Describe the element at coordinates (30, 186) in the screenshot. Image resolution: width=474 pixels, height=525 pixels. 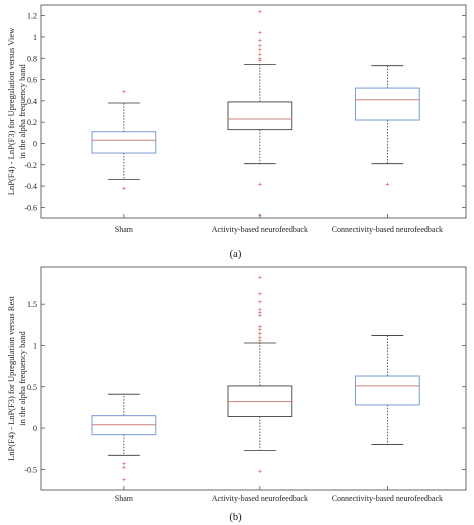
I see `y-tick-label: -0.4` at that location.